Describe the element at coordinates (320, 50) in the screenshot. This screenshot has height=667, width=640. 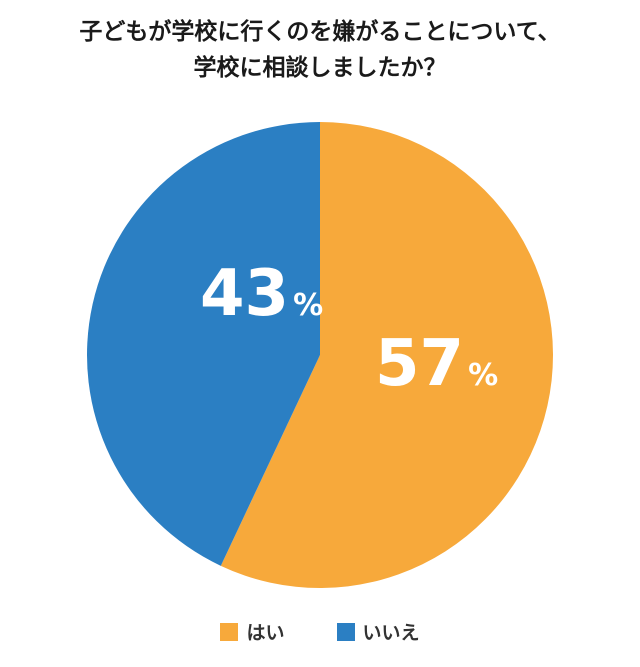
I see `chart-title: 子どもが学校に行くのを嫌がることについて、 学校に相談しましたか？` at that location.